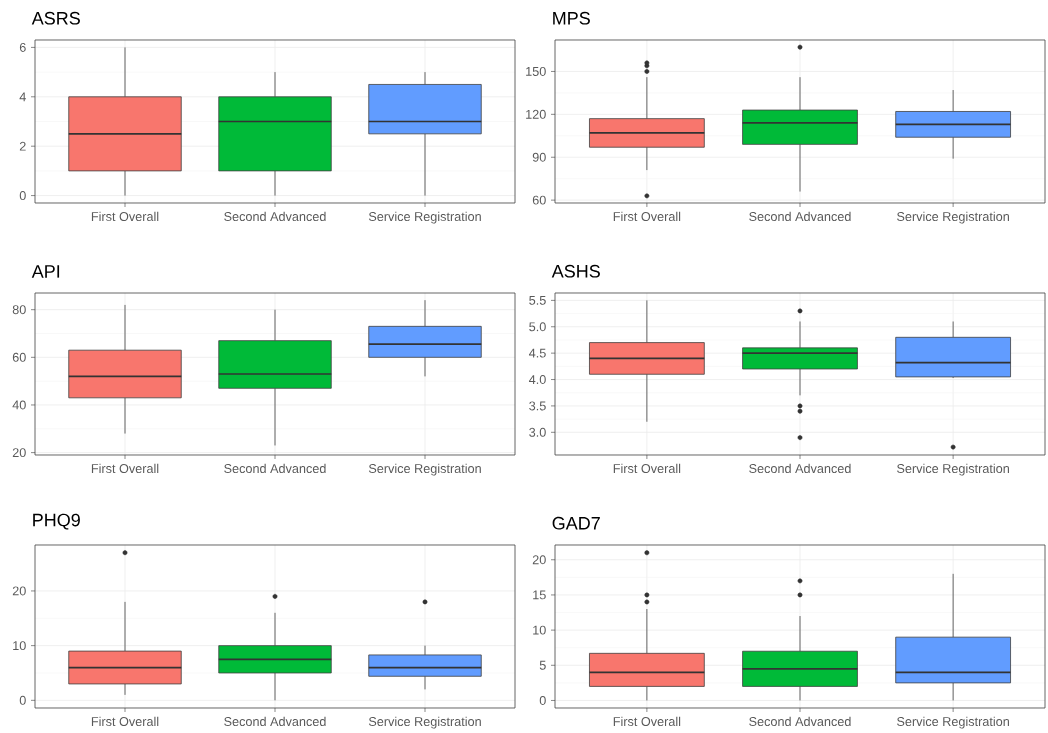  Describe the element at coordinates (537, 300) in the screenshot. I see `y-tick-label: 5.5` at that location.